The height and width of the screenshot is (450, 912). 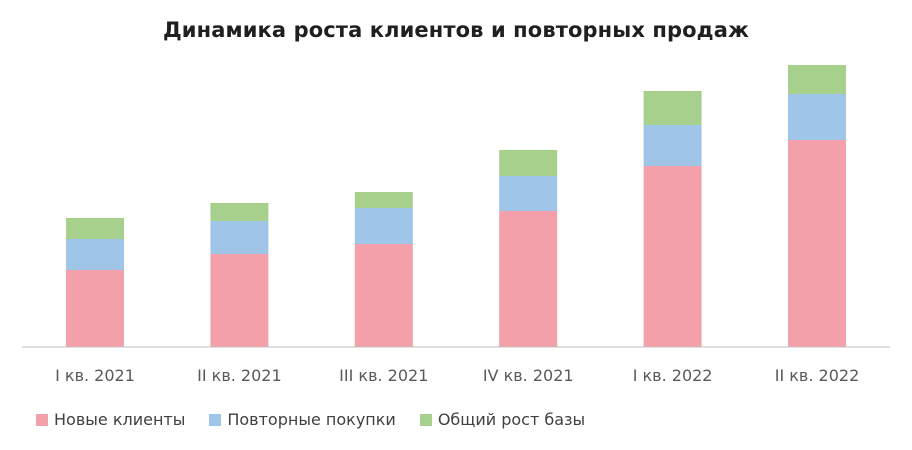 I want to click on legend-item: Общий рост базы, so click(x=502, y=419).